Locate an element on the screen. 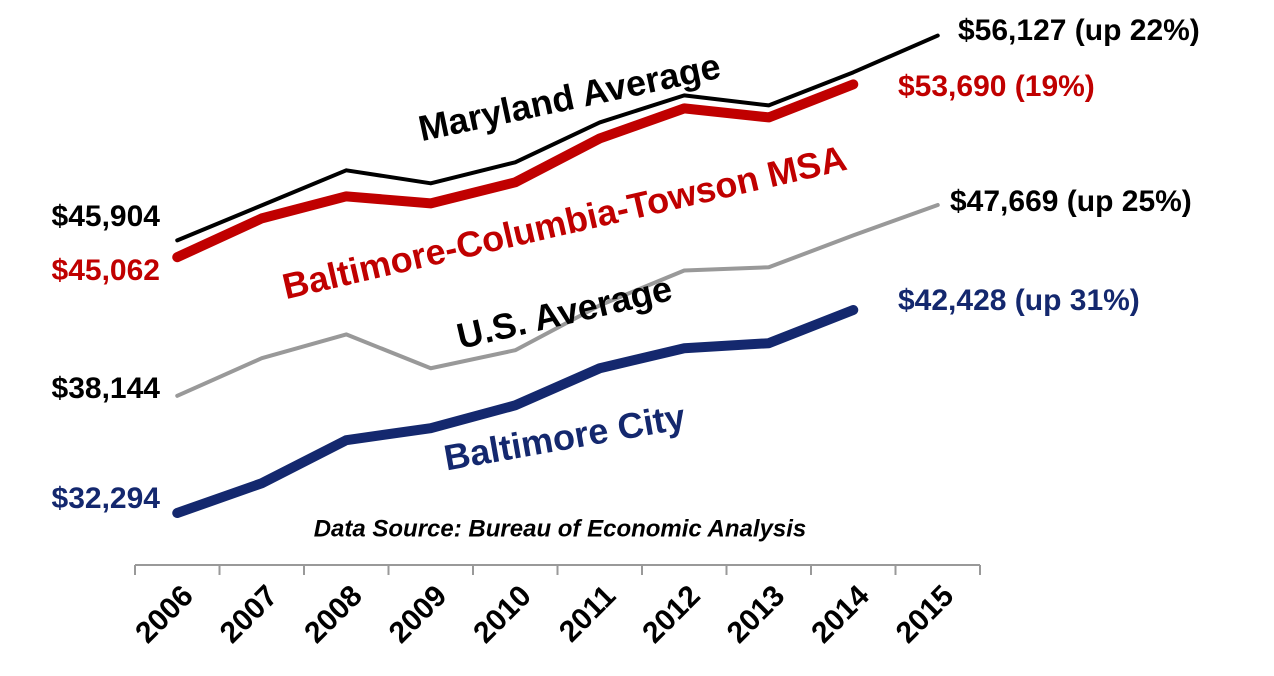 The height and width of the screenshot is (676, 1274). series-line is located at coordinates (515, 171).